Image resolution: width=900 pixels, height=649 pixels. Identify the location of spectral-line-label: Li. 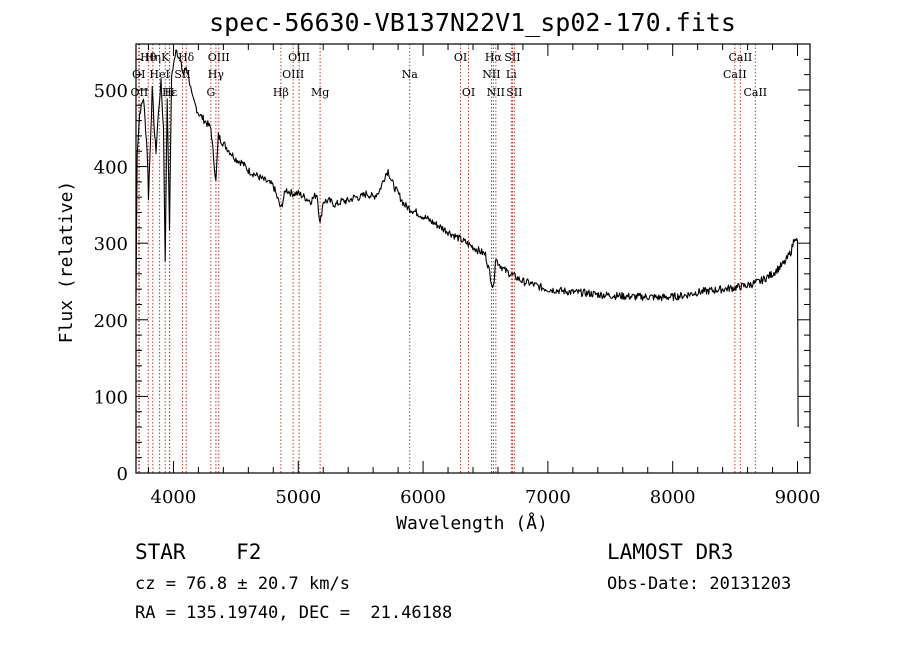
(511, 74).